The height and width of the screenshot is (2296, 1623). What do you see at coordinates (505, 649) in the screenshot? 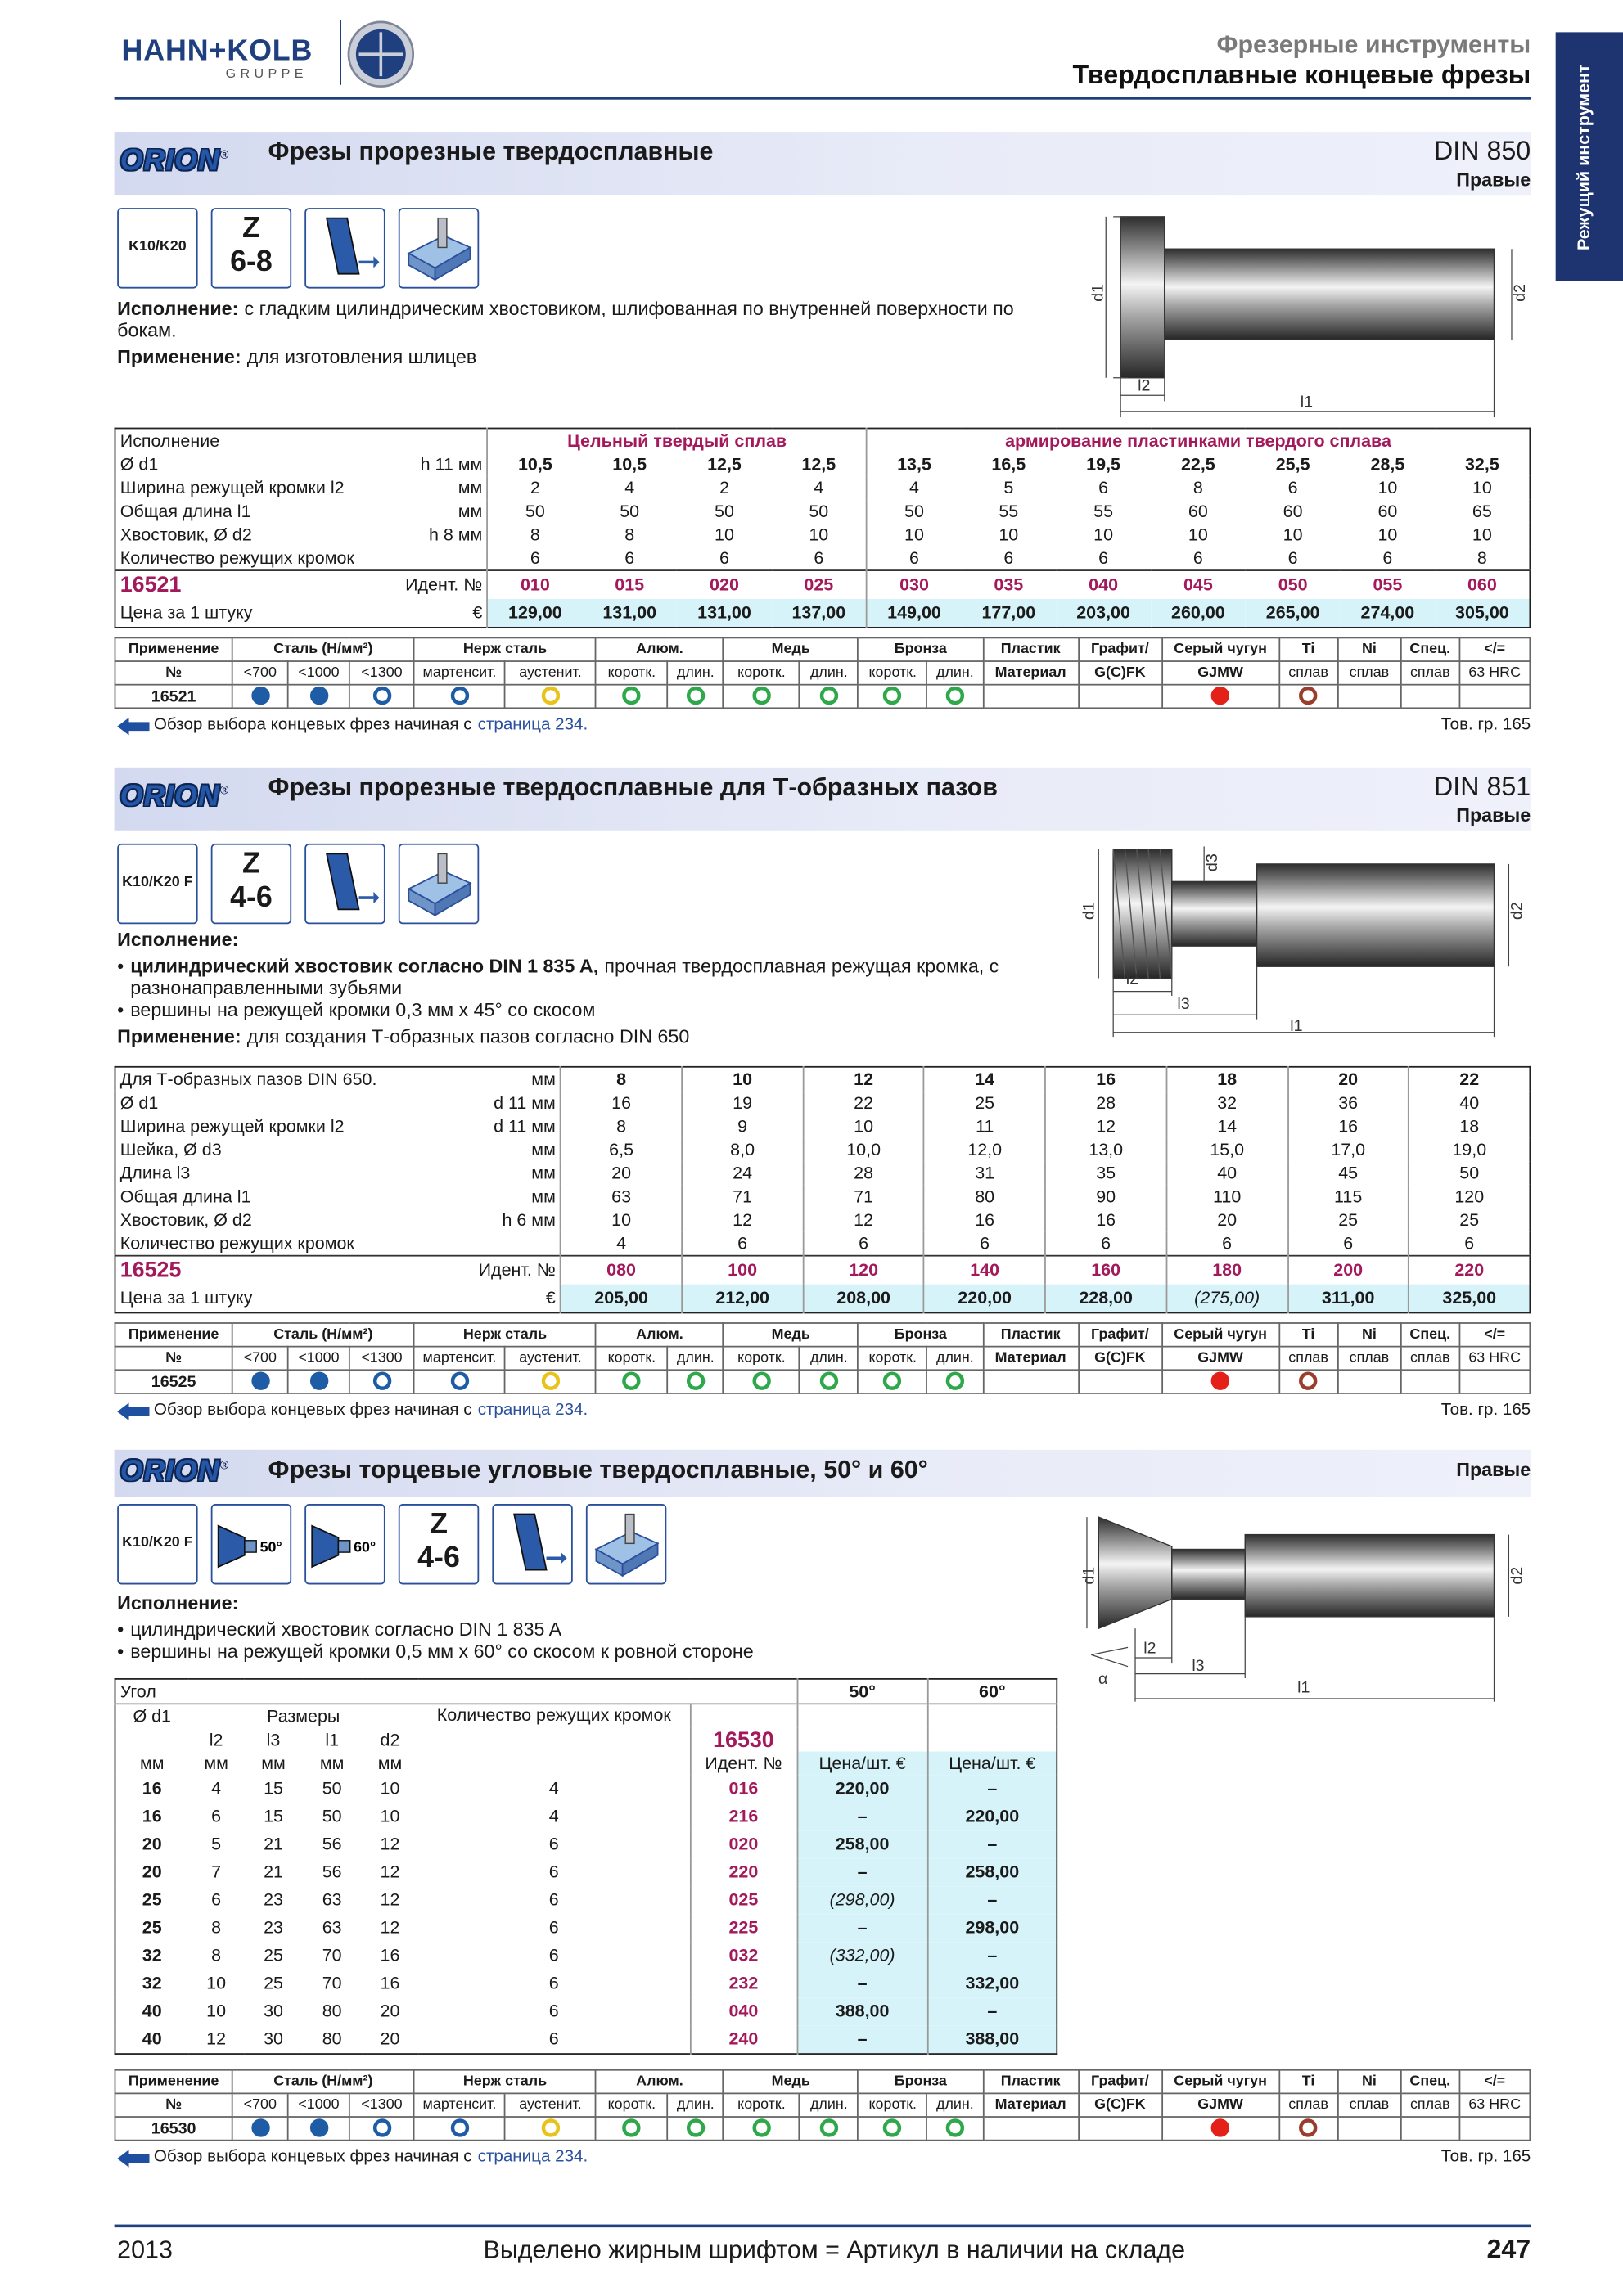
I see `header-cell: Нерж сталь` at bounding box center [505, 649].